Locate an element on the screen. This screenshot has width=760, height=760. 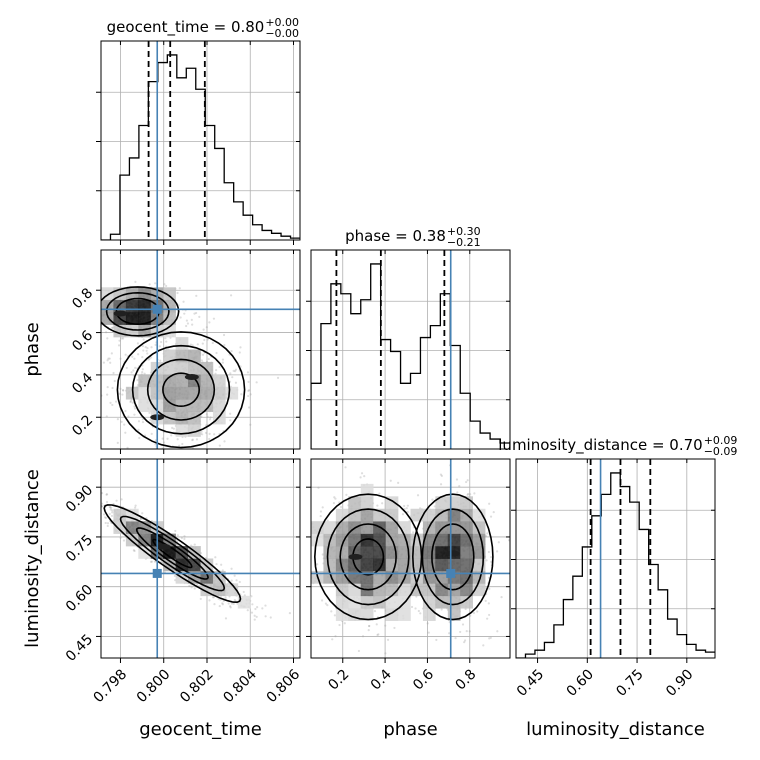
panel-geocent_time-vs-phase is located at coordinates (192, 351).